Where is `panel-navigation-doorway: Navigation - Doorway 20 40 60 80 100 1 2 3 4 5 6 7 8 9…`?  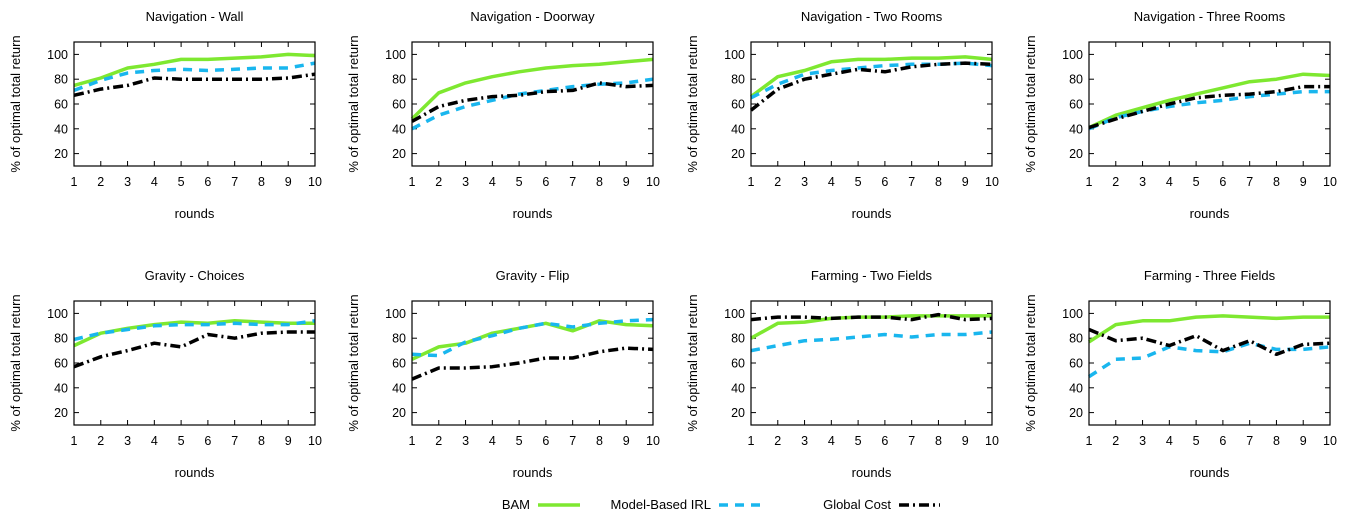
panel-navigation-doorway: Navigation - Doorway 20 40 60 80 100 1 2 3 4 5 6 7 8 9… is located at coordinates (503, 115).